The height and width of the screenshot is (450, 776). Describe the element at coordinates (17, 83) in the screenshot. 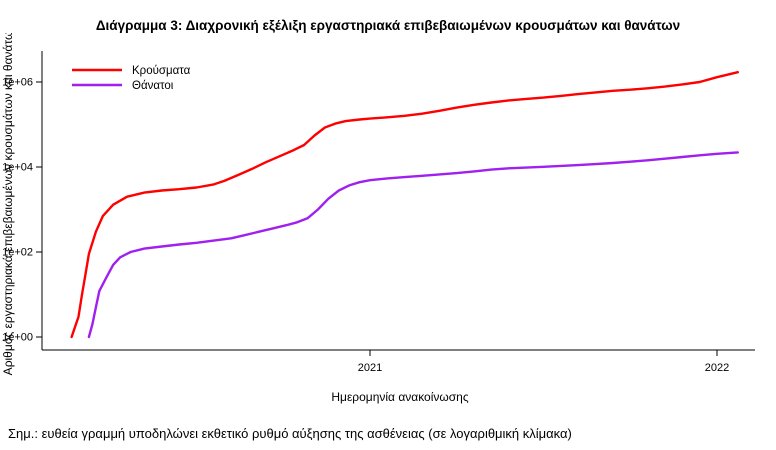

I see `y-tick-label: 1e+06` at that location.